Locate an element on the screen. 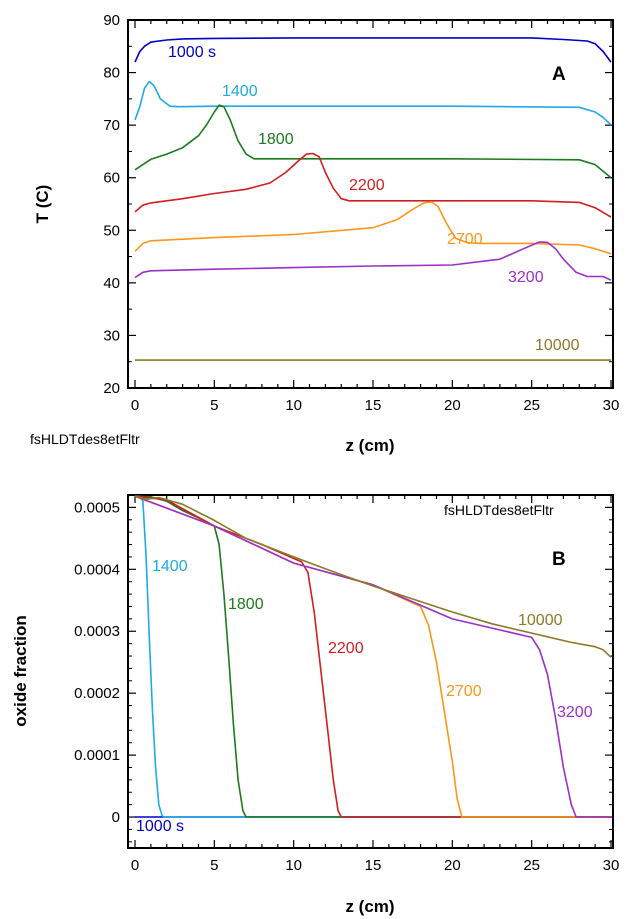 Image resolution: width=625 pixels, height=919 pixels. y-tick-label: 50 is located at coordinates (111, 230).